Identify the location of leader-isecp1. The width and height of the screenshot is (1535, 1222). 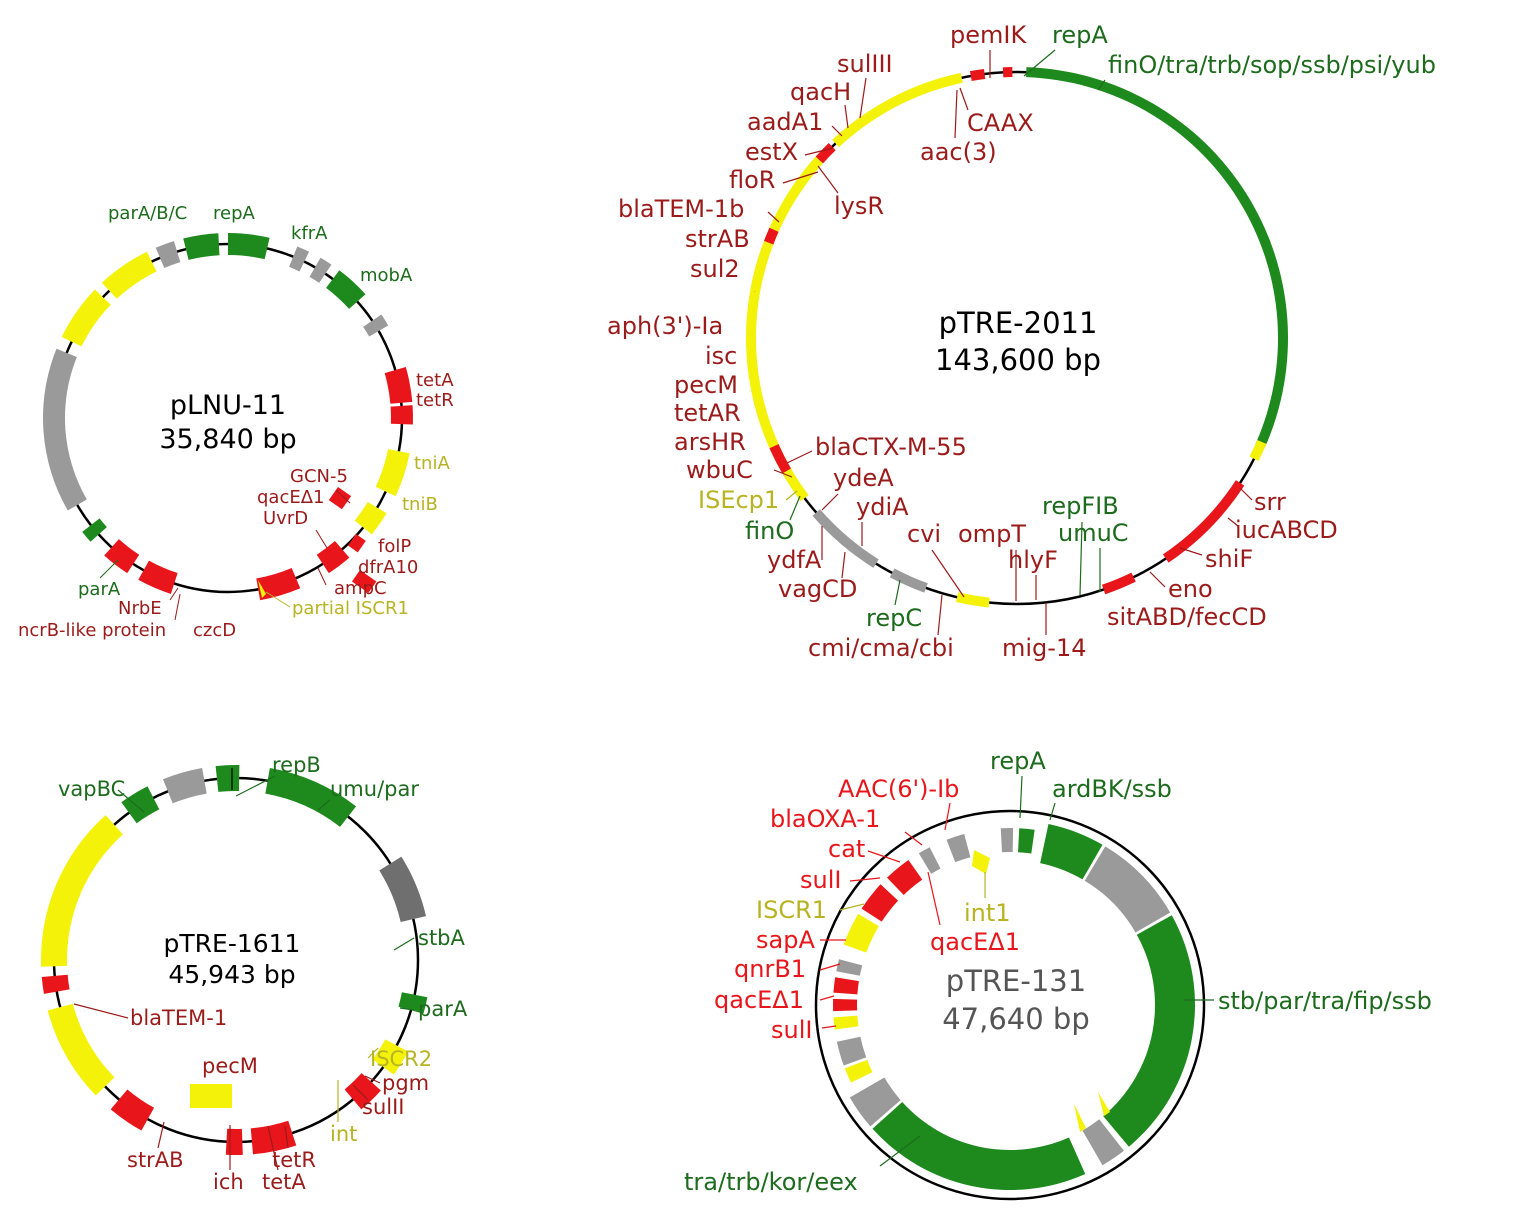
(791, 495).